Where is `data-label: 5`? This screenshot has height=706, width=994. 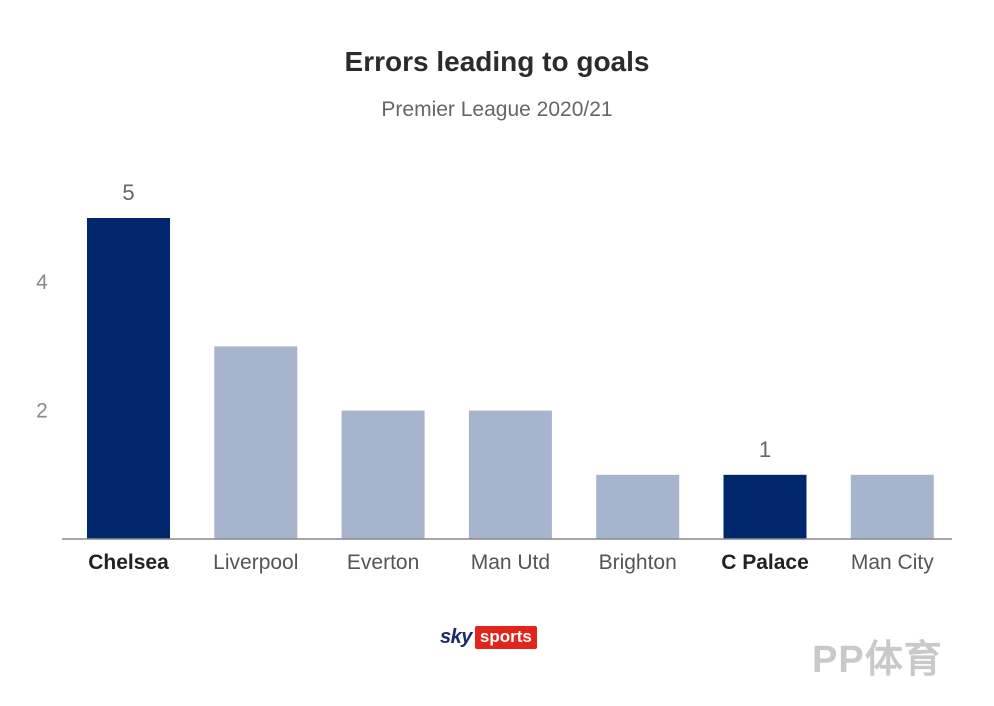 data-label: 5 is located at coordinates (128, 192).